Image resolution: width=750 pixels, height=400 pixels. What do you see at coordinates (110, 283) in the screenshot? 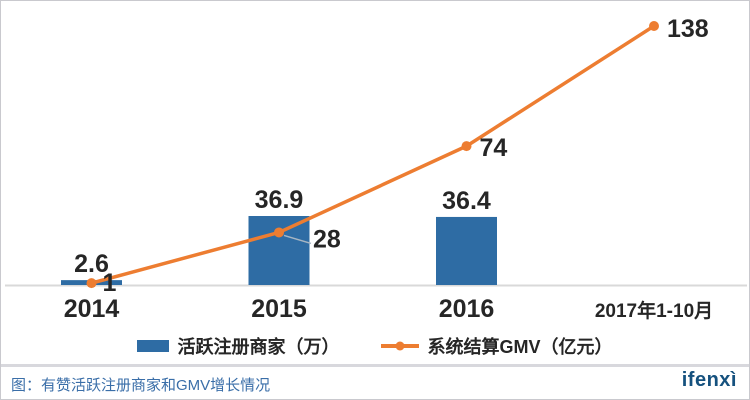
I see `line-label-2014: 1` at bounding box center [110, 283].